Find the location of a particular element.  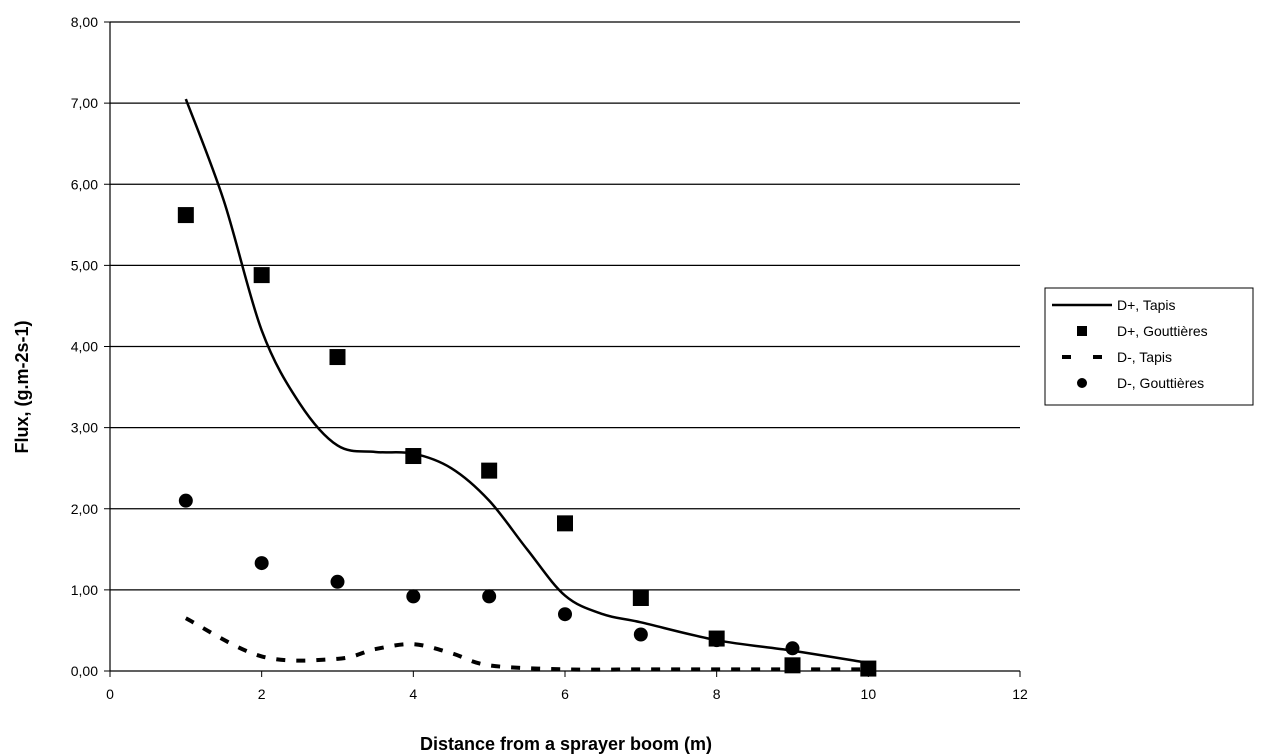

y-tick-labels: 0,00 1,00 2,00 3,00 4,00 5,00 6,00 7,00 8,00 is located at coordinates (84, 346).